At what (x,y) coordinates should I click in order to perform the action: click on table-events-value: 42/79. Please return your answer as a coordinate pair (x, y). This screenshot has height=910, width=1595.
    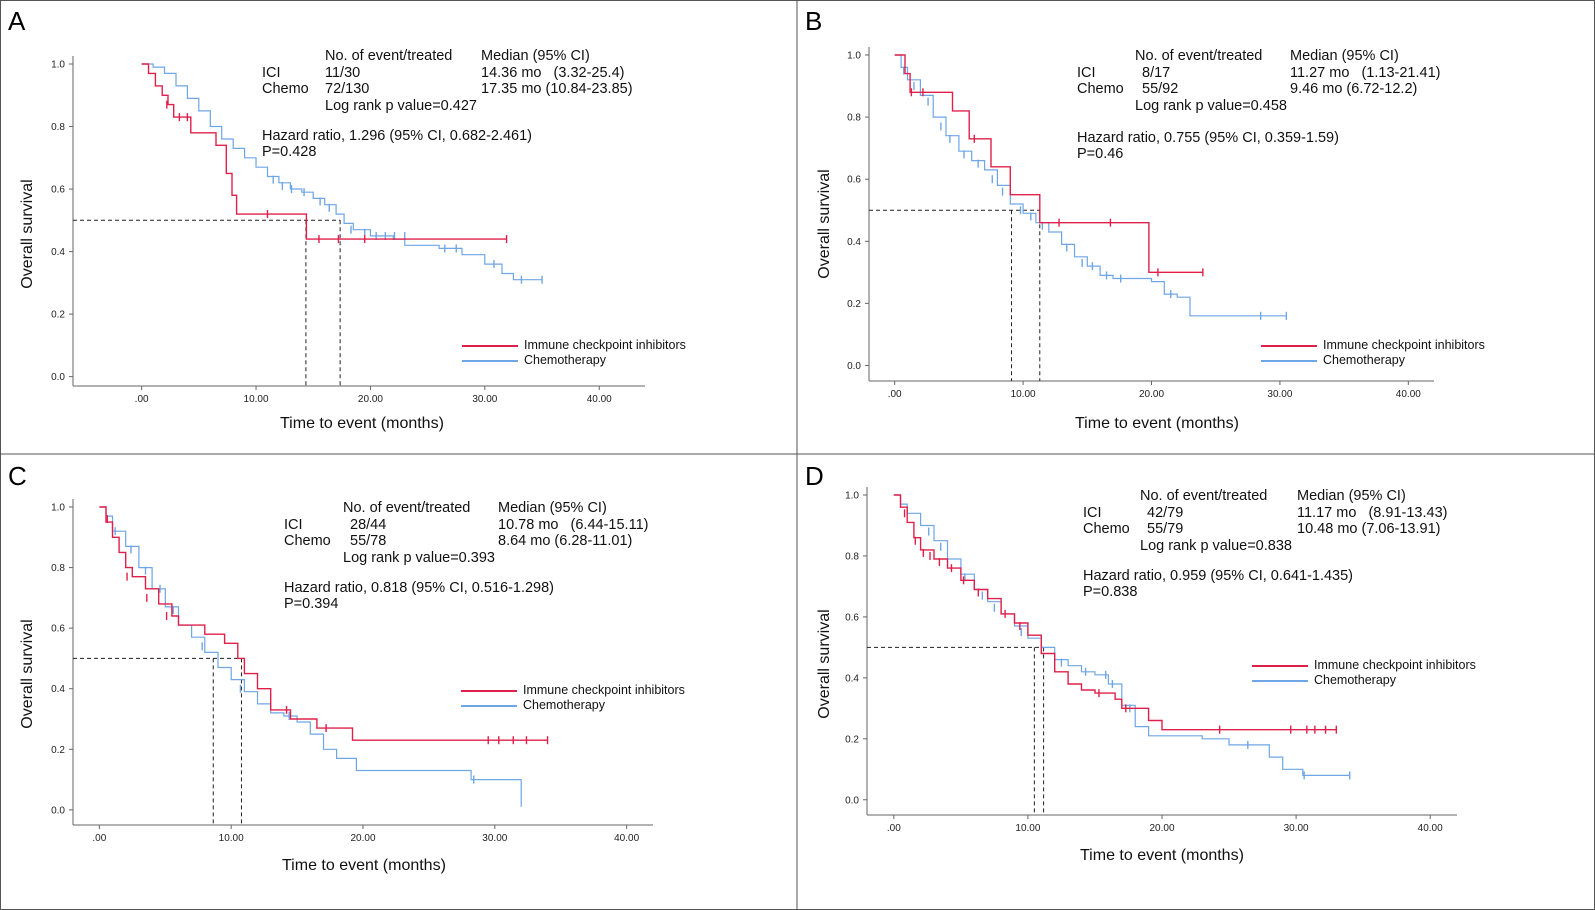
    Looking at the image, I should click on (1165, 512).